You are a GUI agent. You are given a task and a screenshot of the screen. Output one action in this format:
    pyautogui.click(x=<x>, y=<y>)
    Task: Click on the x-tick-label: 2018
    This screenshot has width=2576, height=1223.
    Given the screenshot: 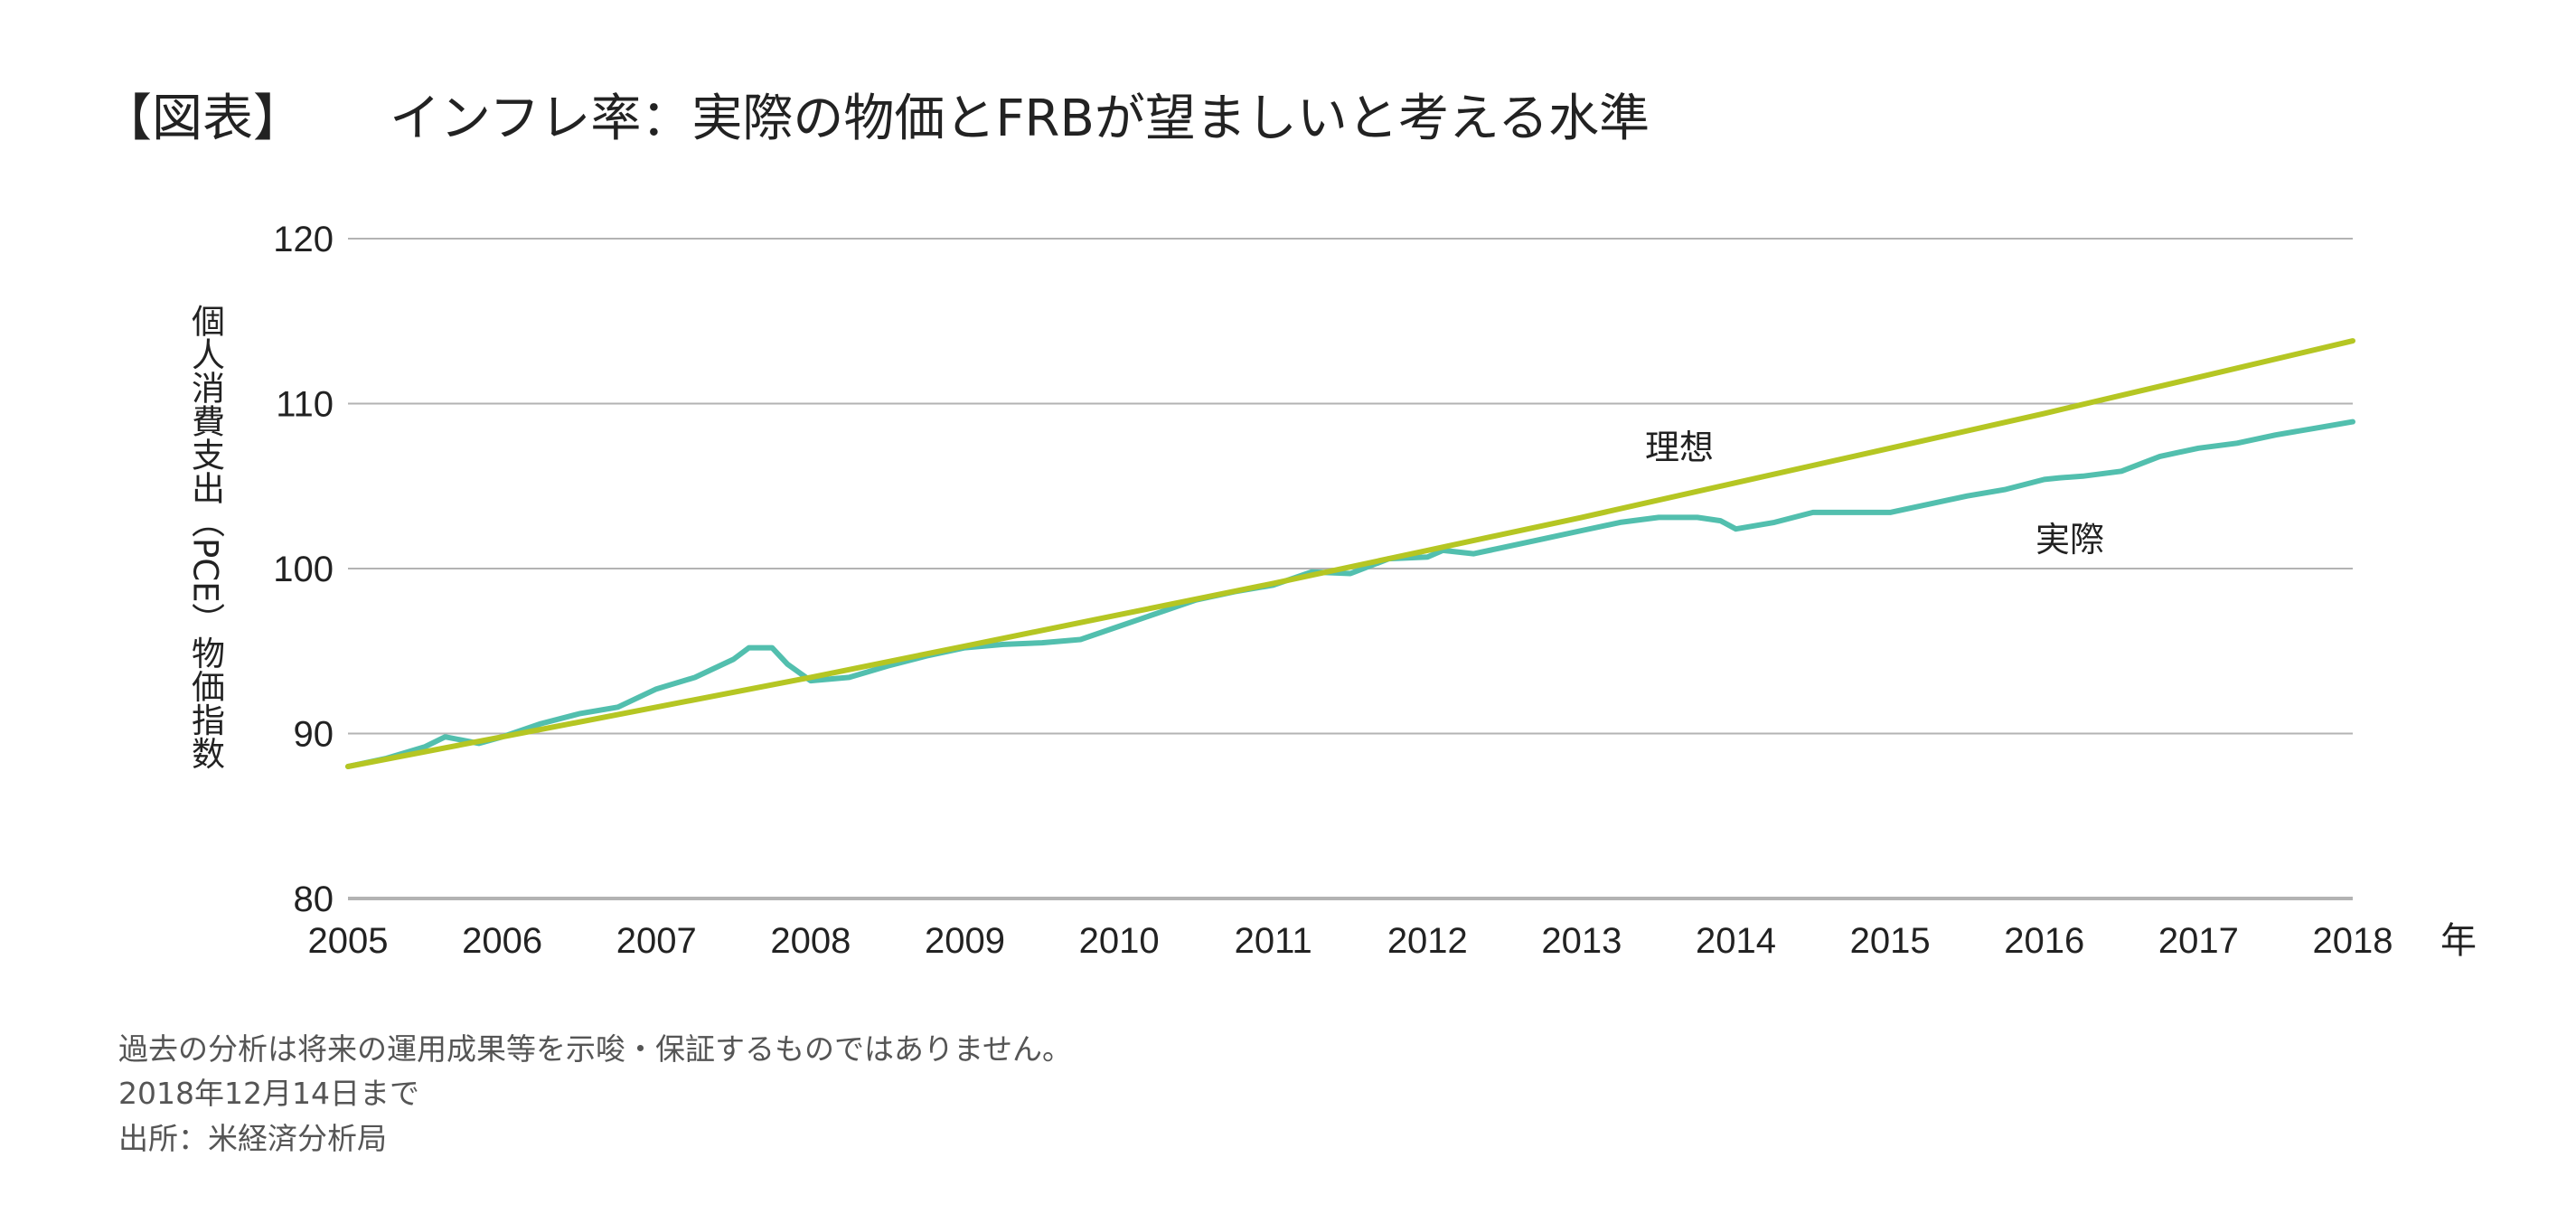 What is the action you would take?
    pyautogui.click(x=2353, y=941)
    